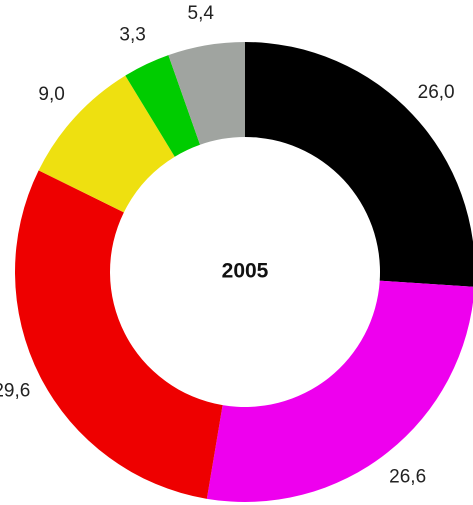  I want to click on data-label: 26,6, so click(407, 476).